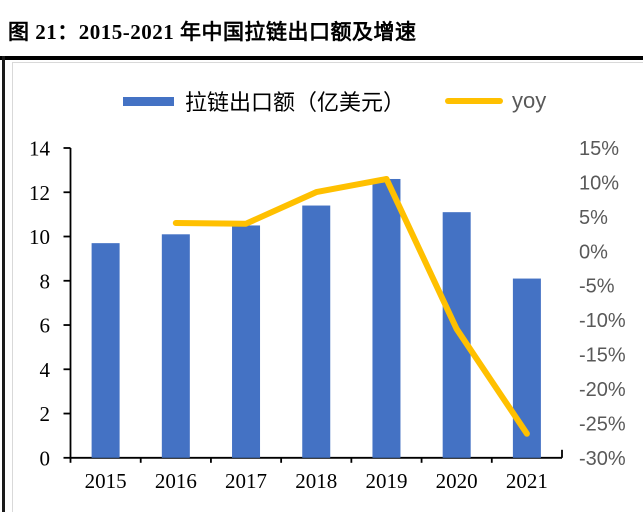 Image resolution: width=643 pixels, height=512 pixels. Describe the element at coordinates (45, 326) in the screenshot. I see `y-axis-tick-label: 6` at that location.